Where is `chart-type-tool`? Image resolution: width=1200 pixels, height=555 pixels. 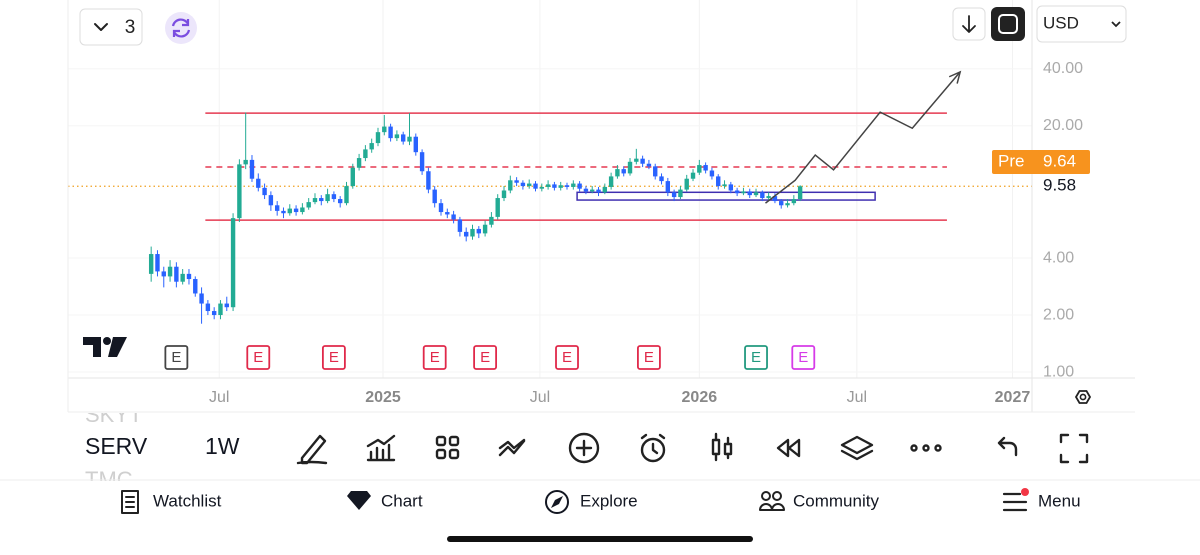
chart-type-tool is located at coordinates (722, 447).